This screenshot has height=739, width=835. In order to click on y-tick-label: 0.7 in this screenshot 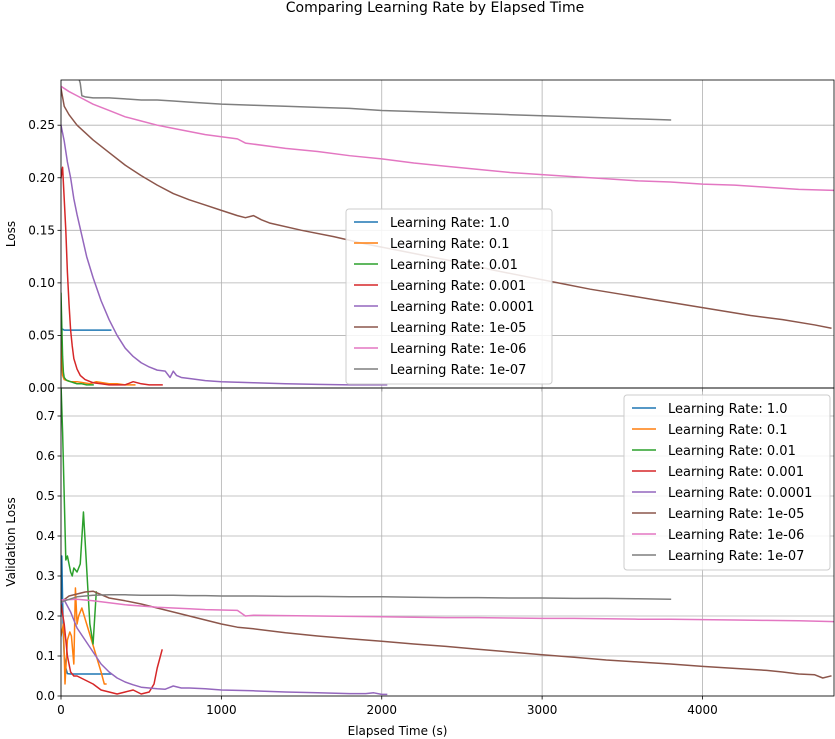, I will do `click(45, 416)`.